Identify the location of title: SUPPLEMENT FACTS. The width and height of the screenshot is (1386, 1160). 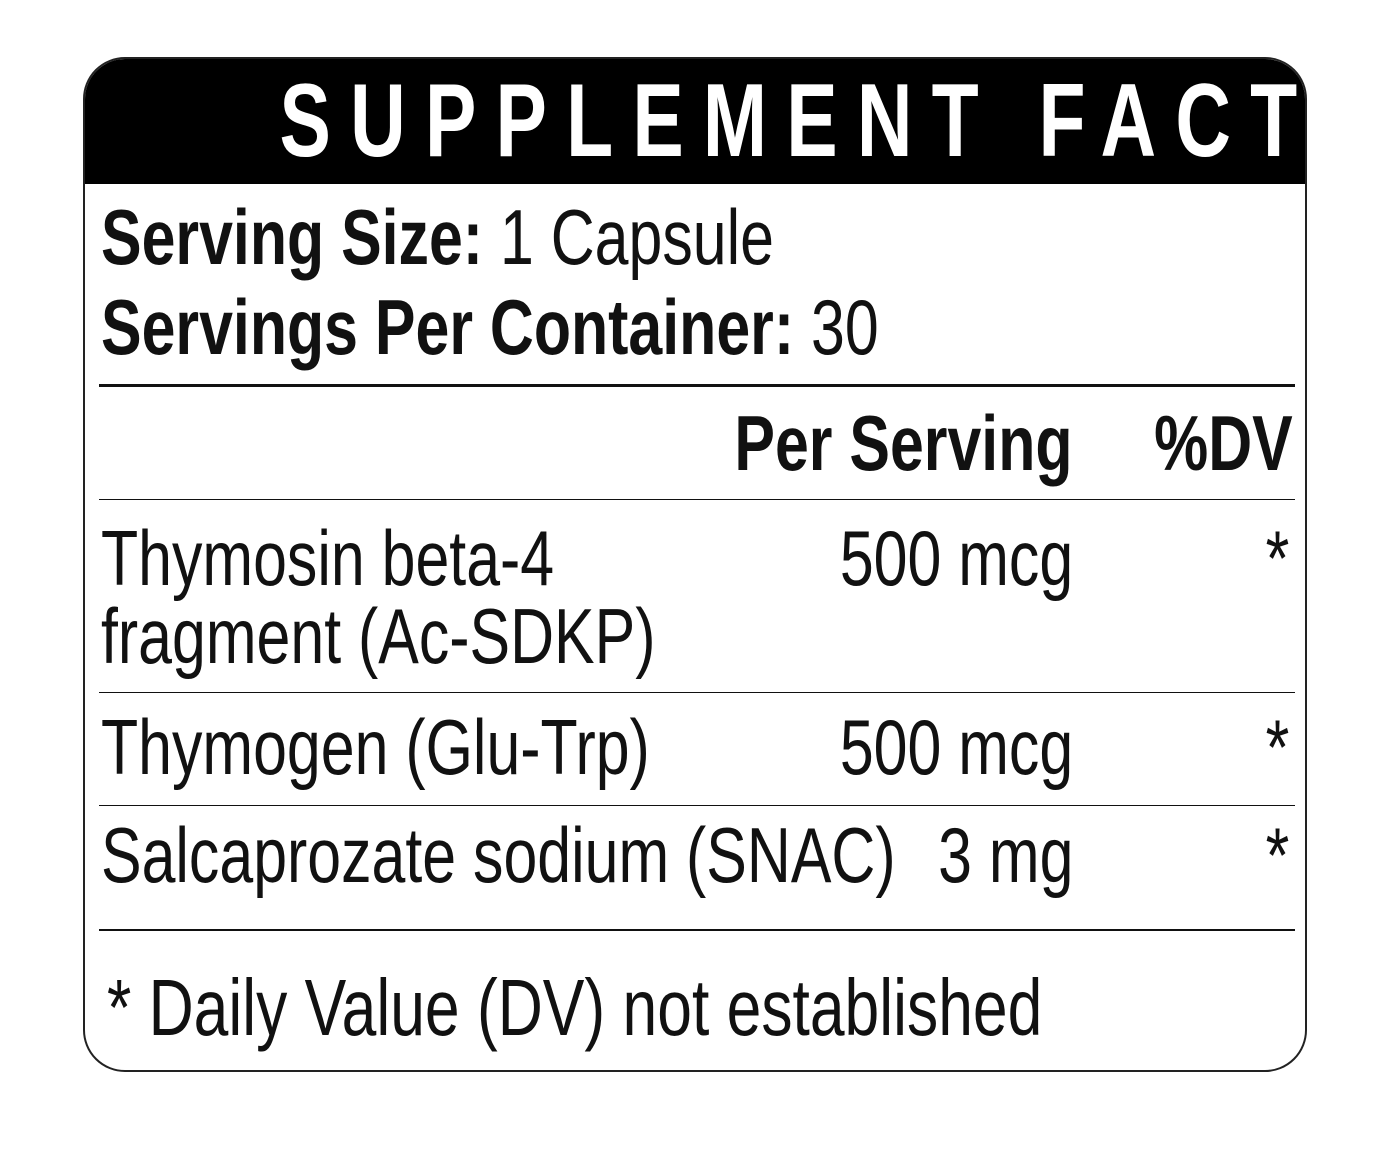
(793, 121).